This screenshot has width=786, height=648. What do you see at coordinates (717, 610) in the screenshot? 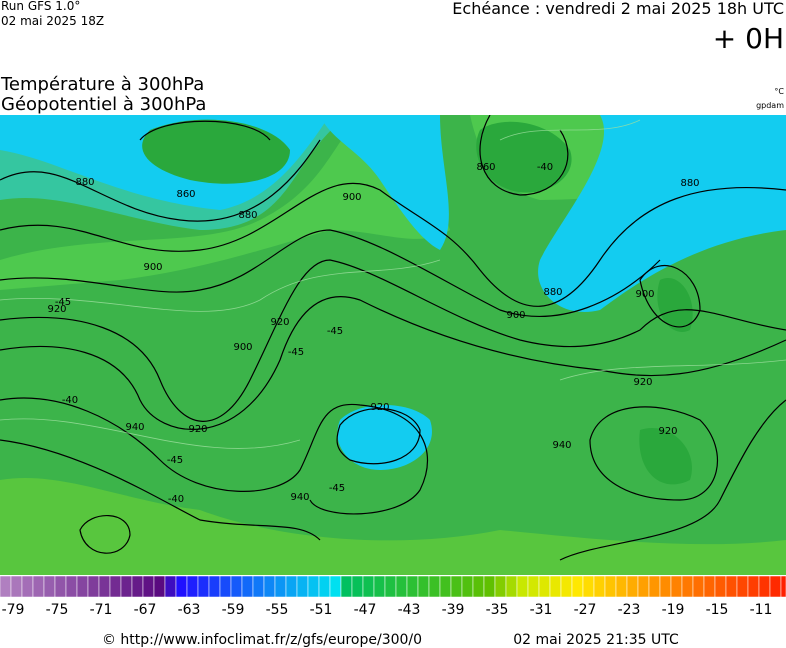
I see `scale-label: -15` at bounding box center [717, 610].